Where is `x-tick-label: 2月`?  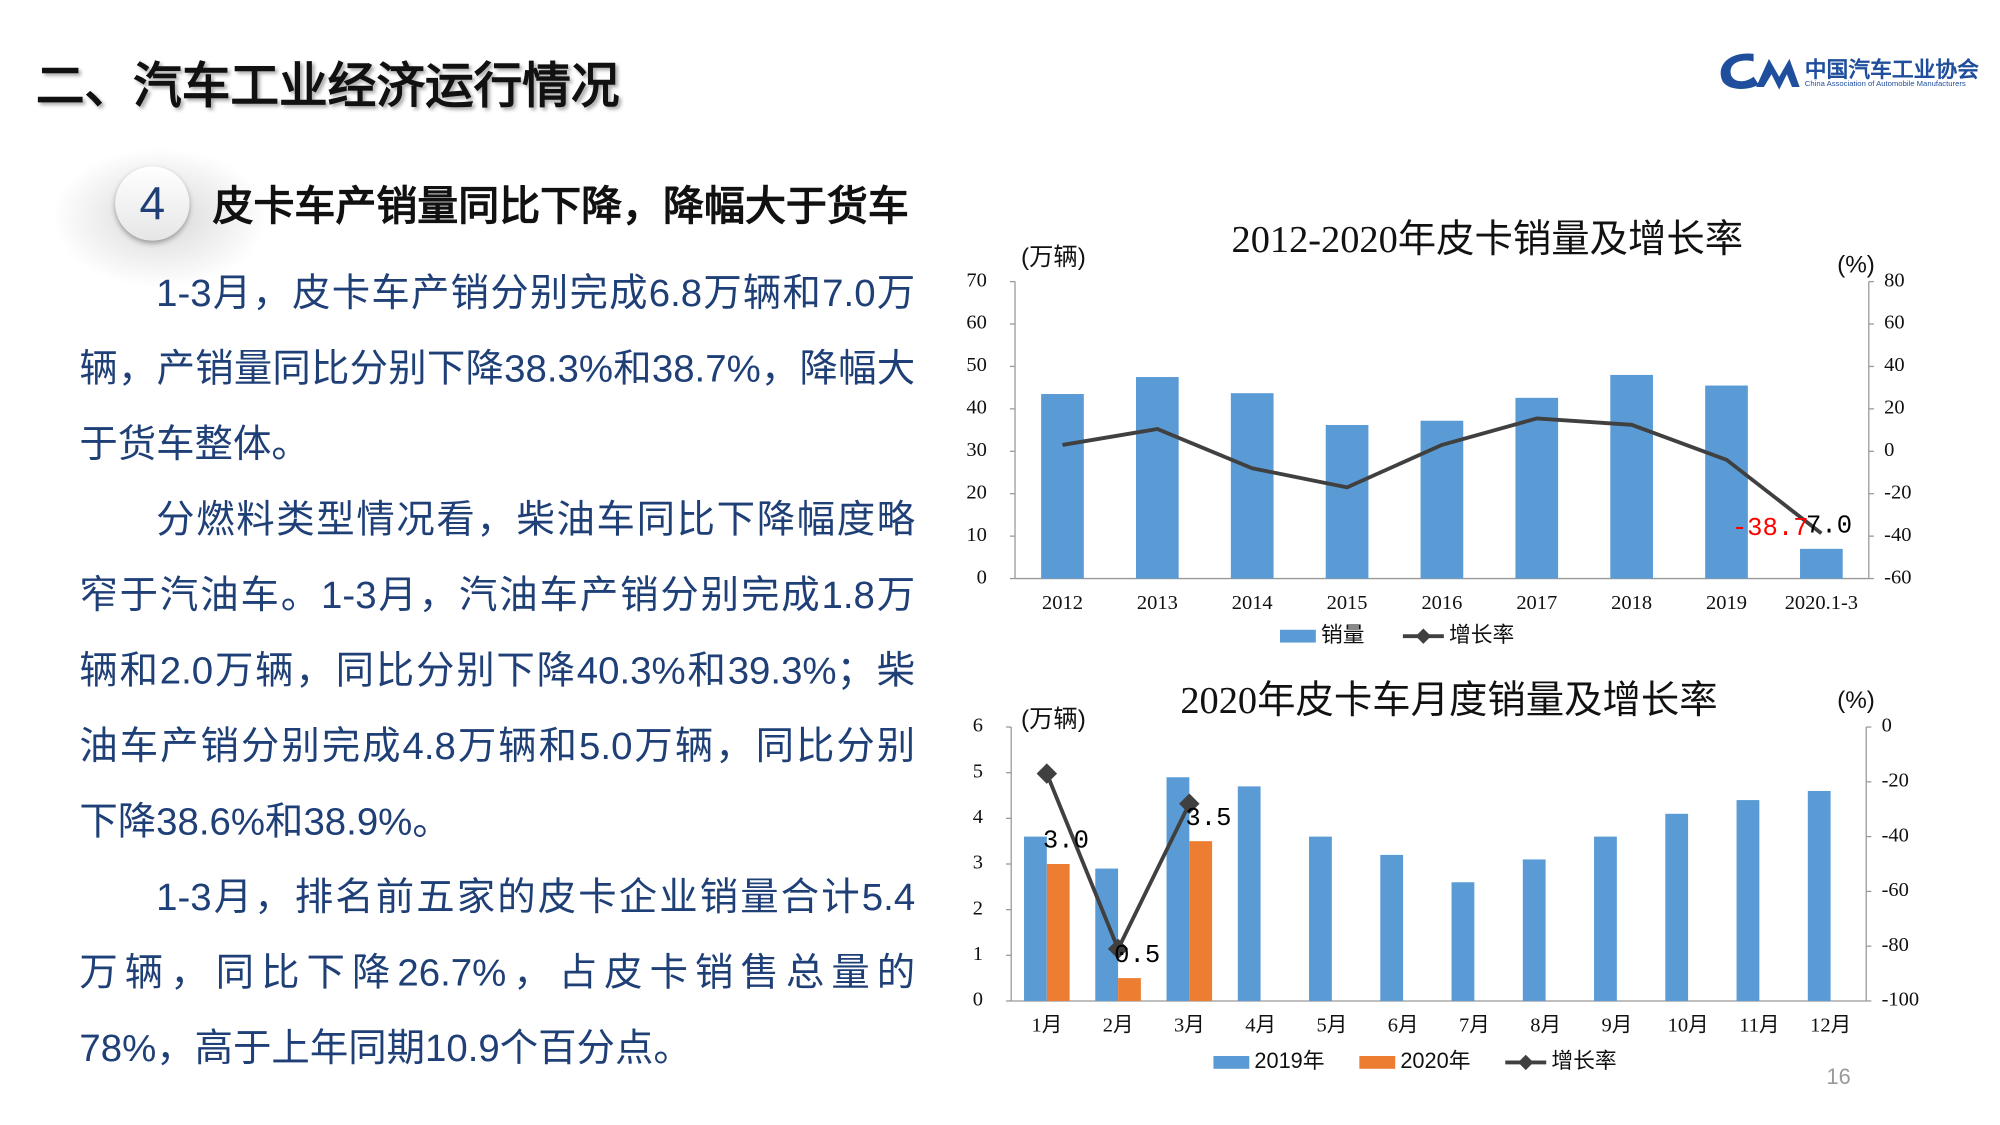
x-tick-label: 2月 is located at coordinates (1118, 1025).